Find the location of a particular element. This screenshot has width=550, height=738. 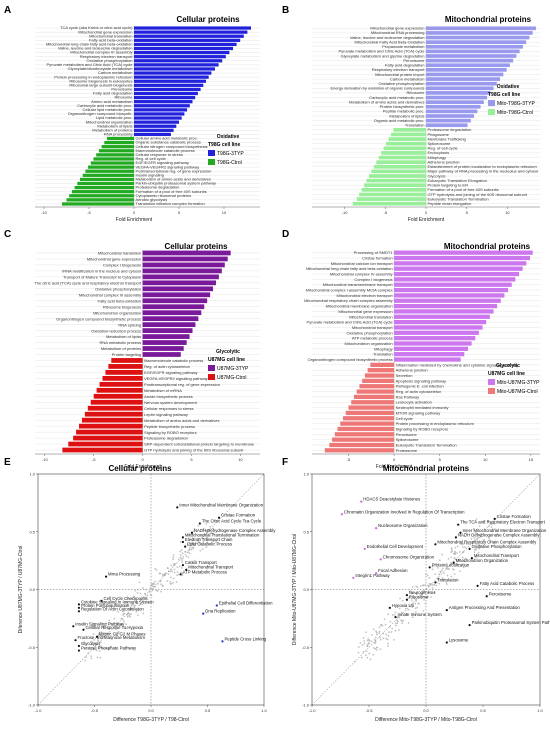

legend-title: U87MG cell line is located at coordinates (506, 374).